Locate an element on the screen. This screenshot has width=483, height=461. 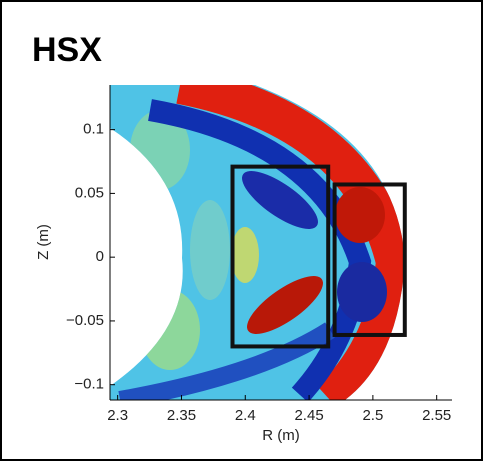
y-axis-label: Z (m) is located at coordinates (43, 242).